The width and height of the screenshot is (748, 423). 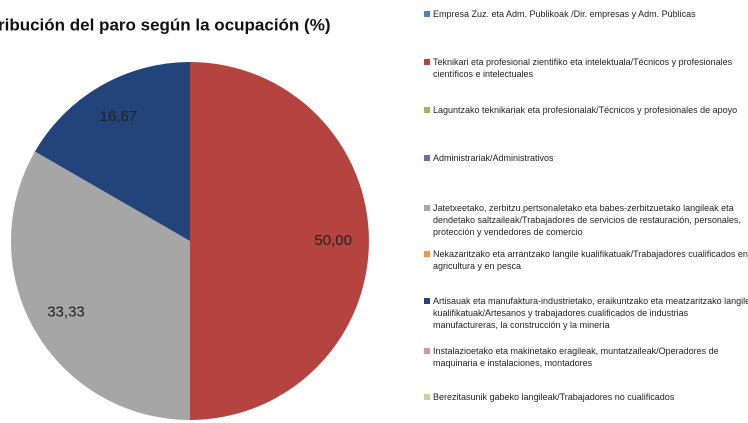 What do you see at coordinates (66, 312) in the screenshot?
I see `data-label: 33,33` at bounding box center [66, 312].